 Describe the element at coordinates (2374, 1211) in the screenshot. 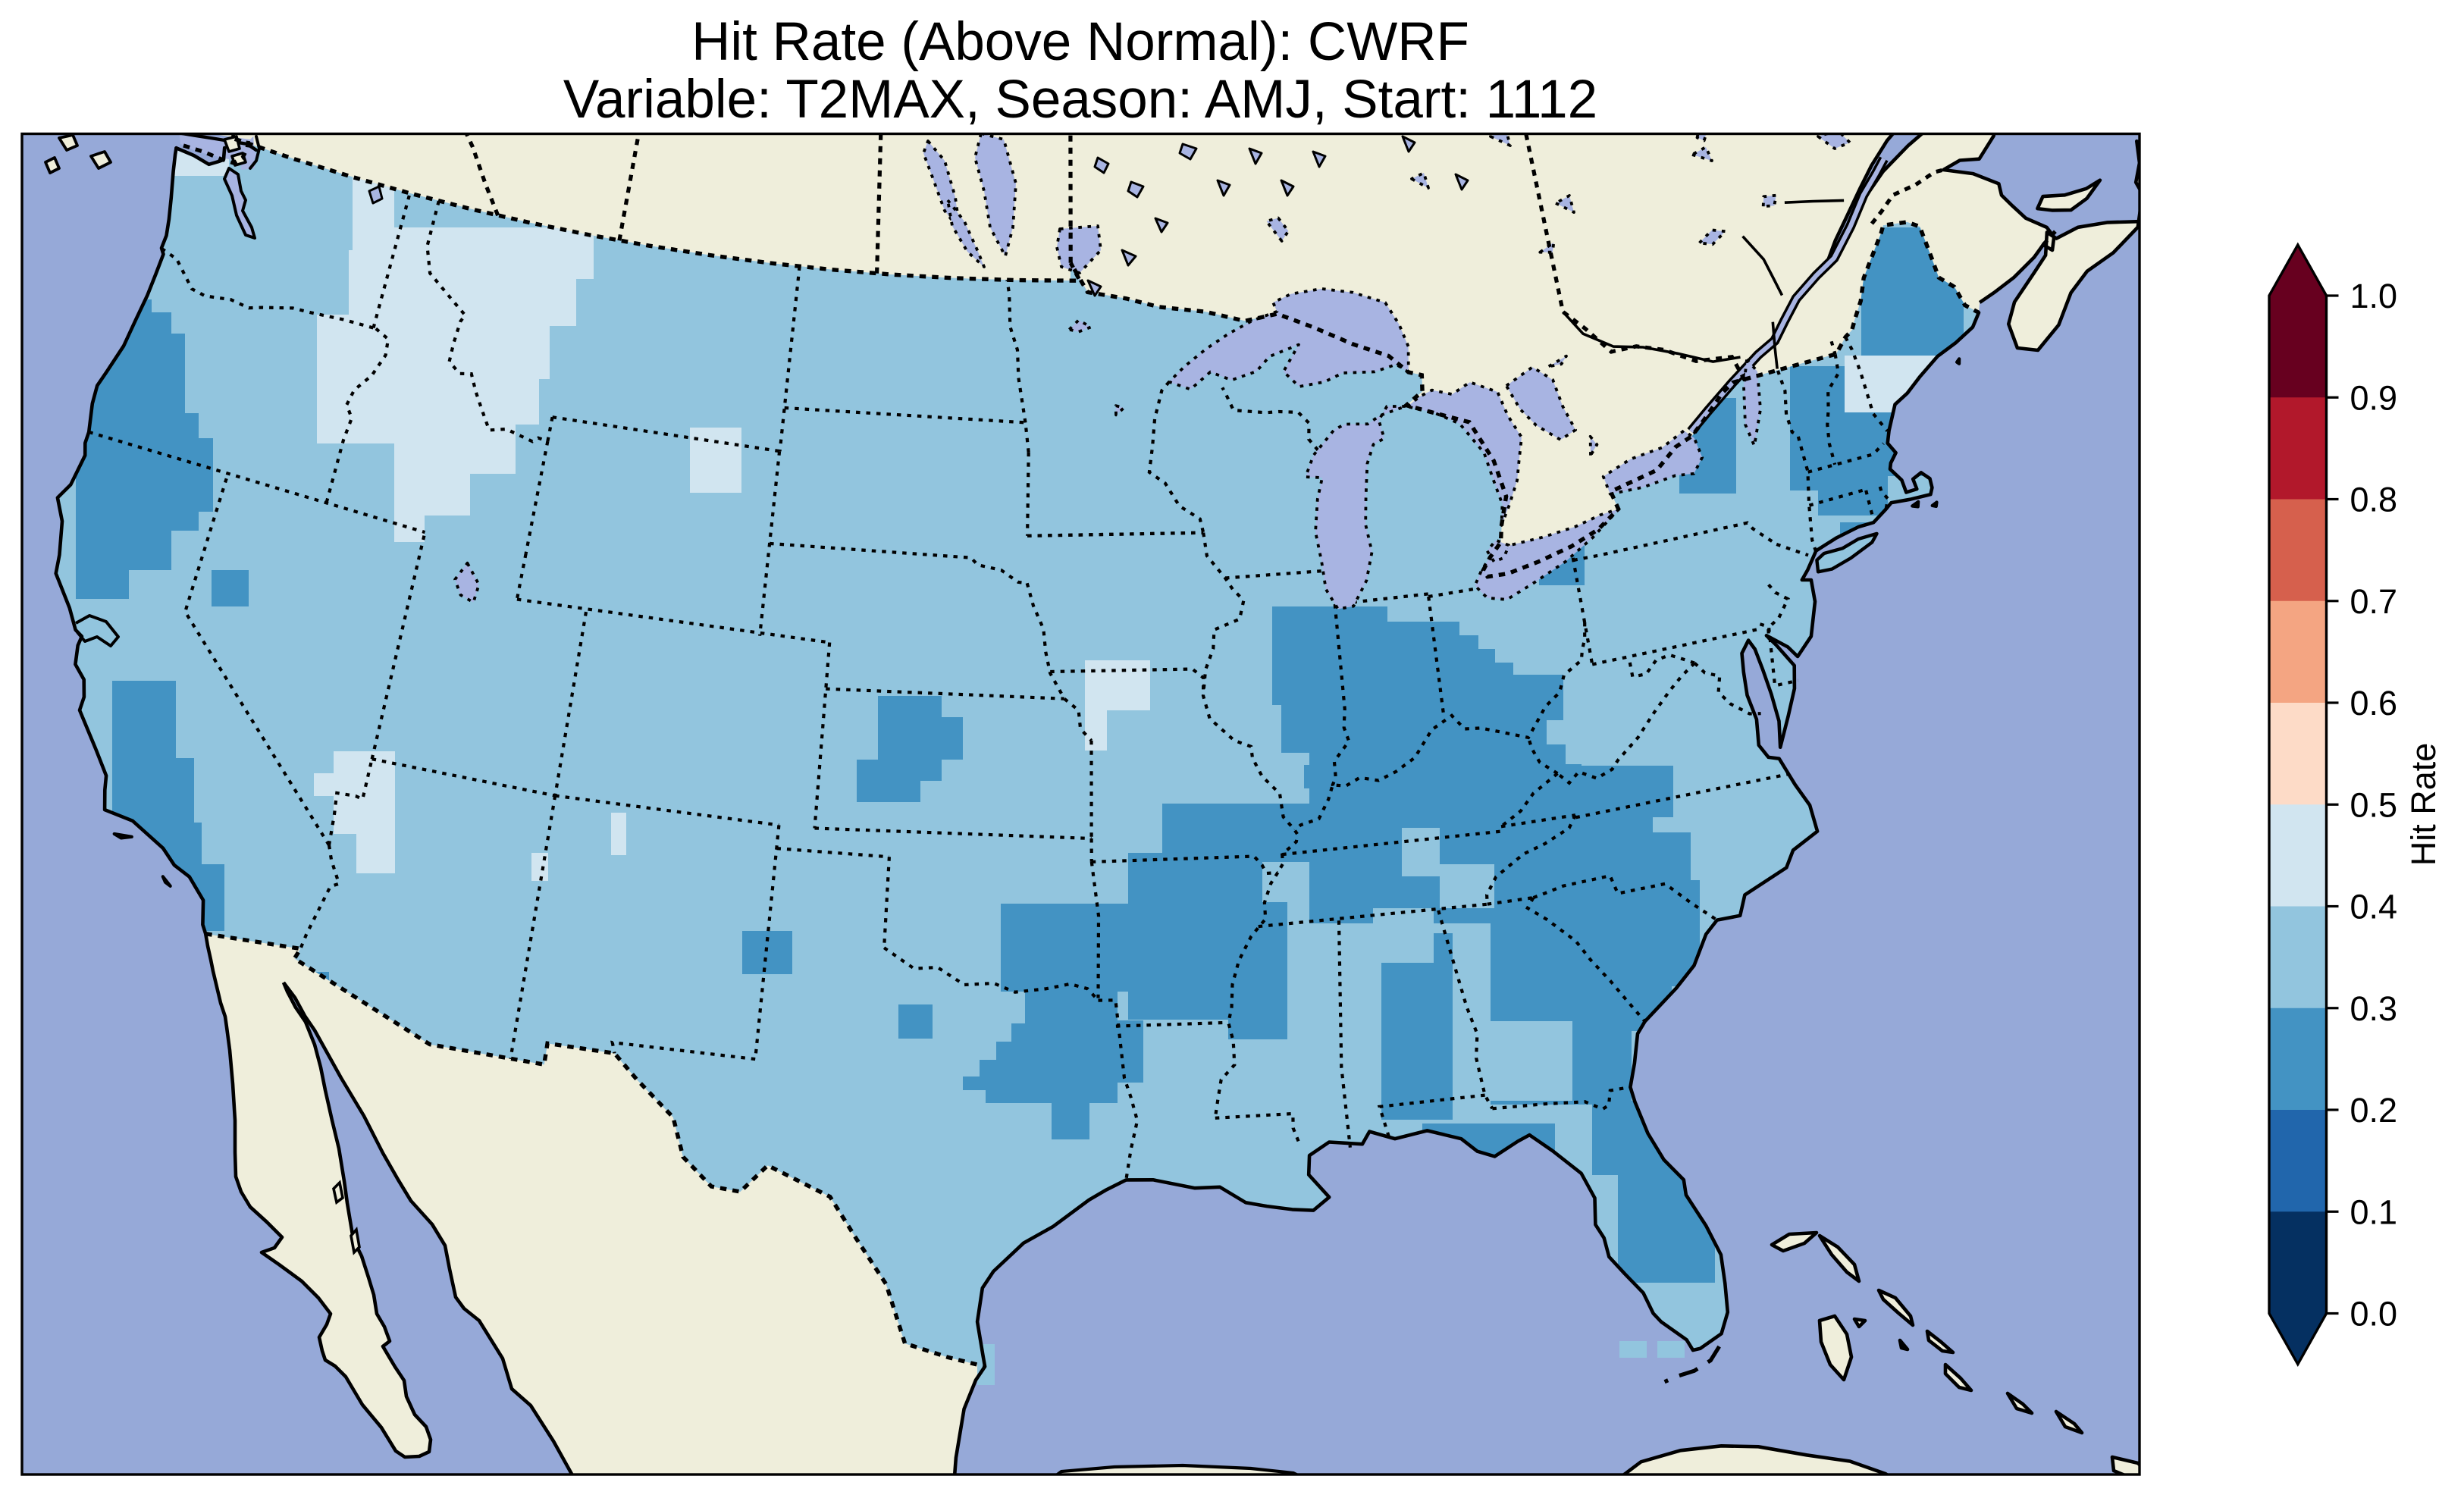

I see `svg-text: 0.1` at that location.